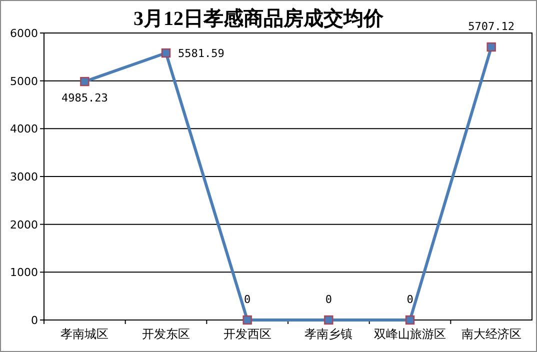 Image resolution: width=537 pixels, height=352 pixels. Describe the element at coordinates (166, 334) in the screenshot. I see `x-tick-label: 开发东区` at that location.